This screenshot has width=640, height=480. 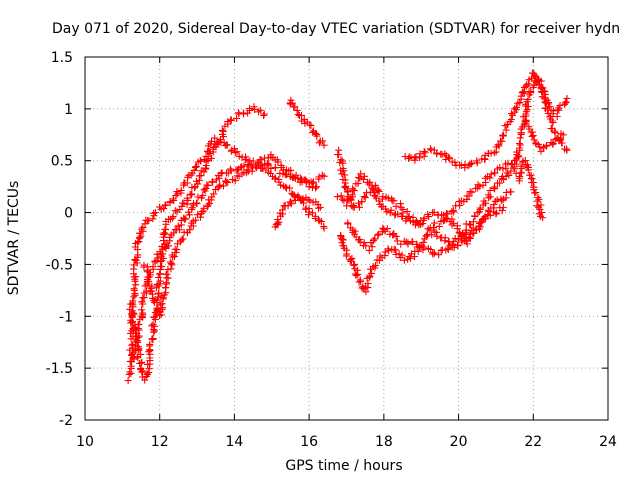 I want to click on x-tick-label: 10, so click(x=85, y=442).